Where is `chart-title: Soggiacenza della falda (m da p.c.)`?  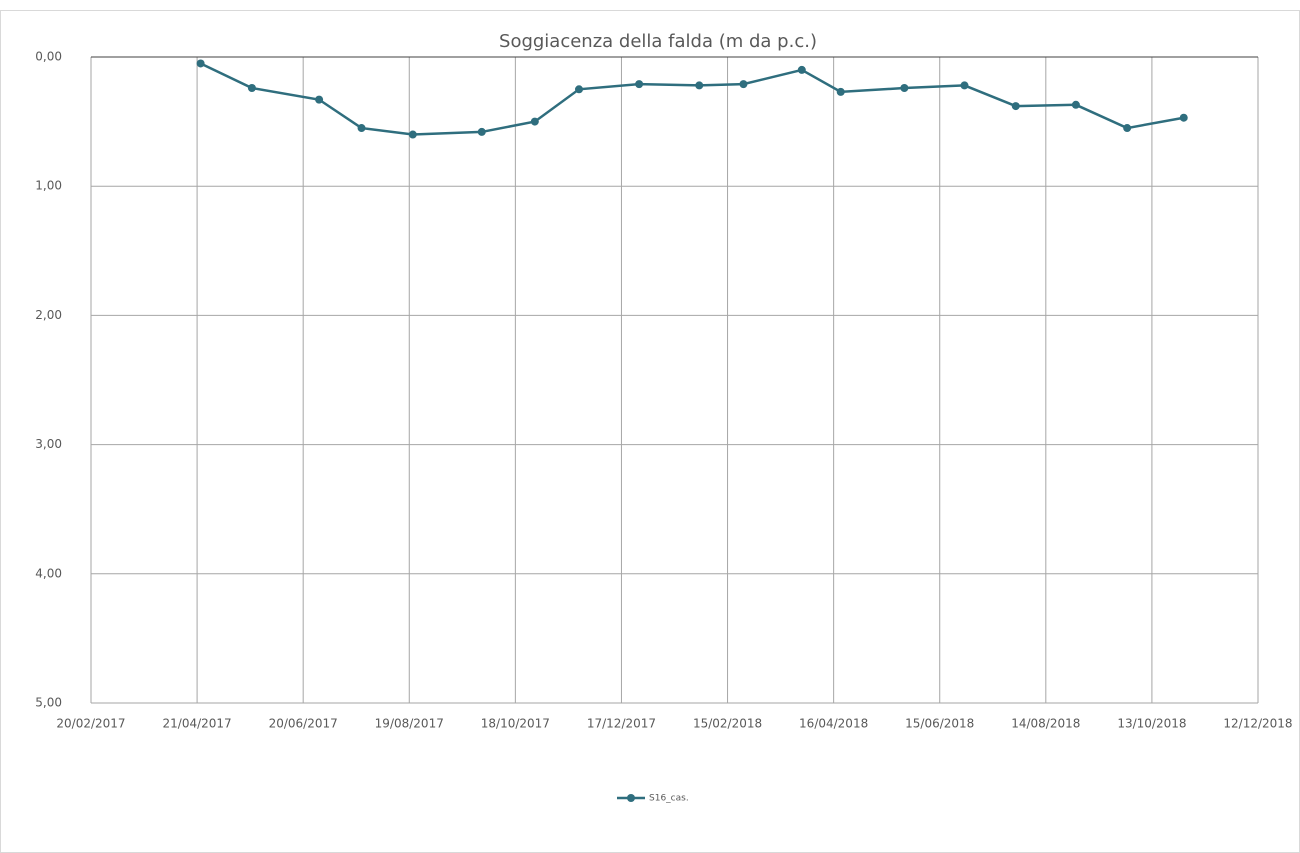
chart-title: Soggiacenza della falda (m da p.c.) is located at coordinates (658, 41).